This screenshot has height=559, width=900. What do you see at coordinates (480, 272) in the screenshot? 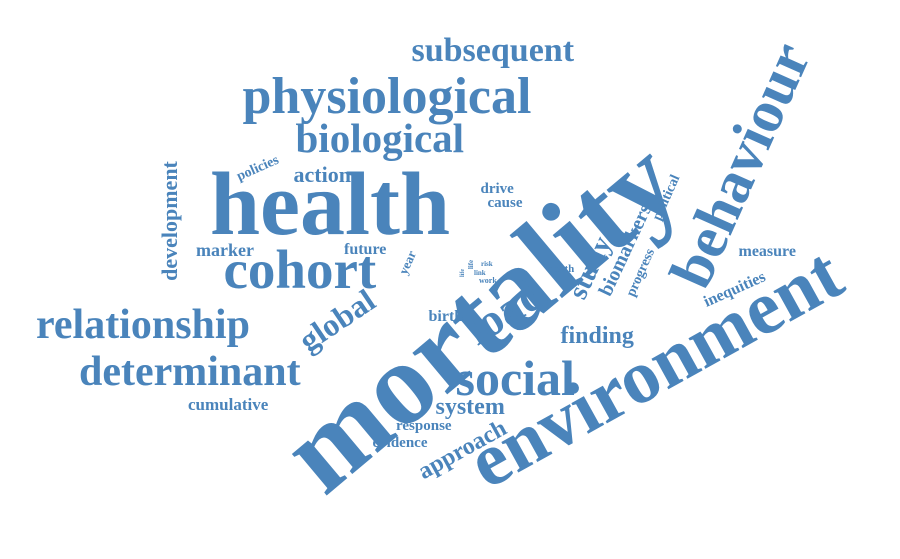
I see `cloud-word-link: link` at bounding box center [480, 272].